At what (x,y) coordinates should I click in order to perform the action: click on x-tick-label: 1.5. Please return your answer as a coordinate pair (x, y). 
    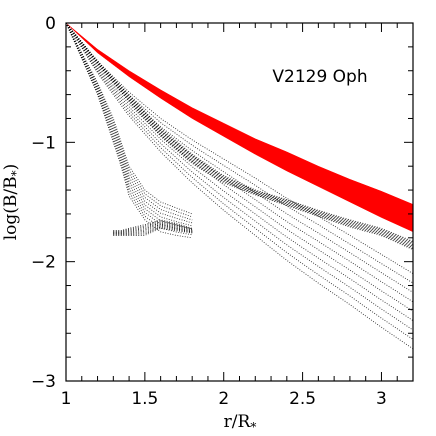
    Looking at the image, I should click on (144, 399).